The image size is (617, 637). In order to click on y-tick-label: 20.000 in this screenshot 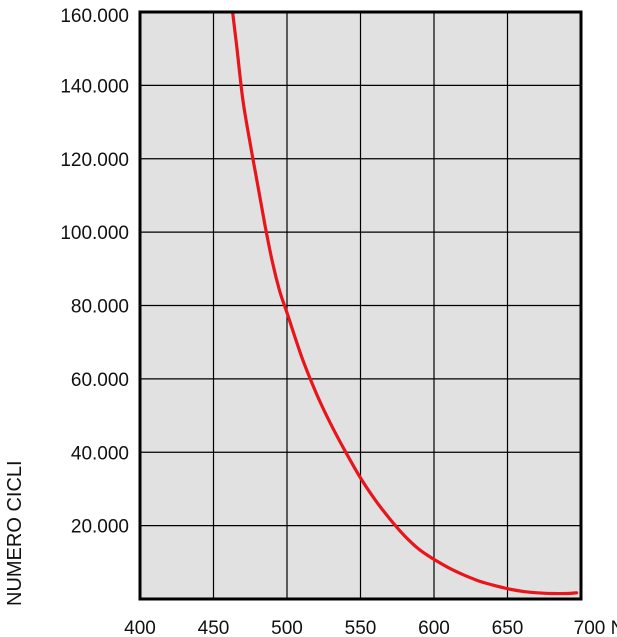, I will do `click(100, 527)`.